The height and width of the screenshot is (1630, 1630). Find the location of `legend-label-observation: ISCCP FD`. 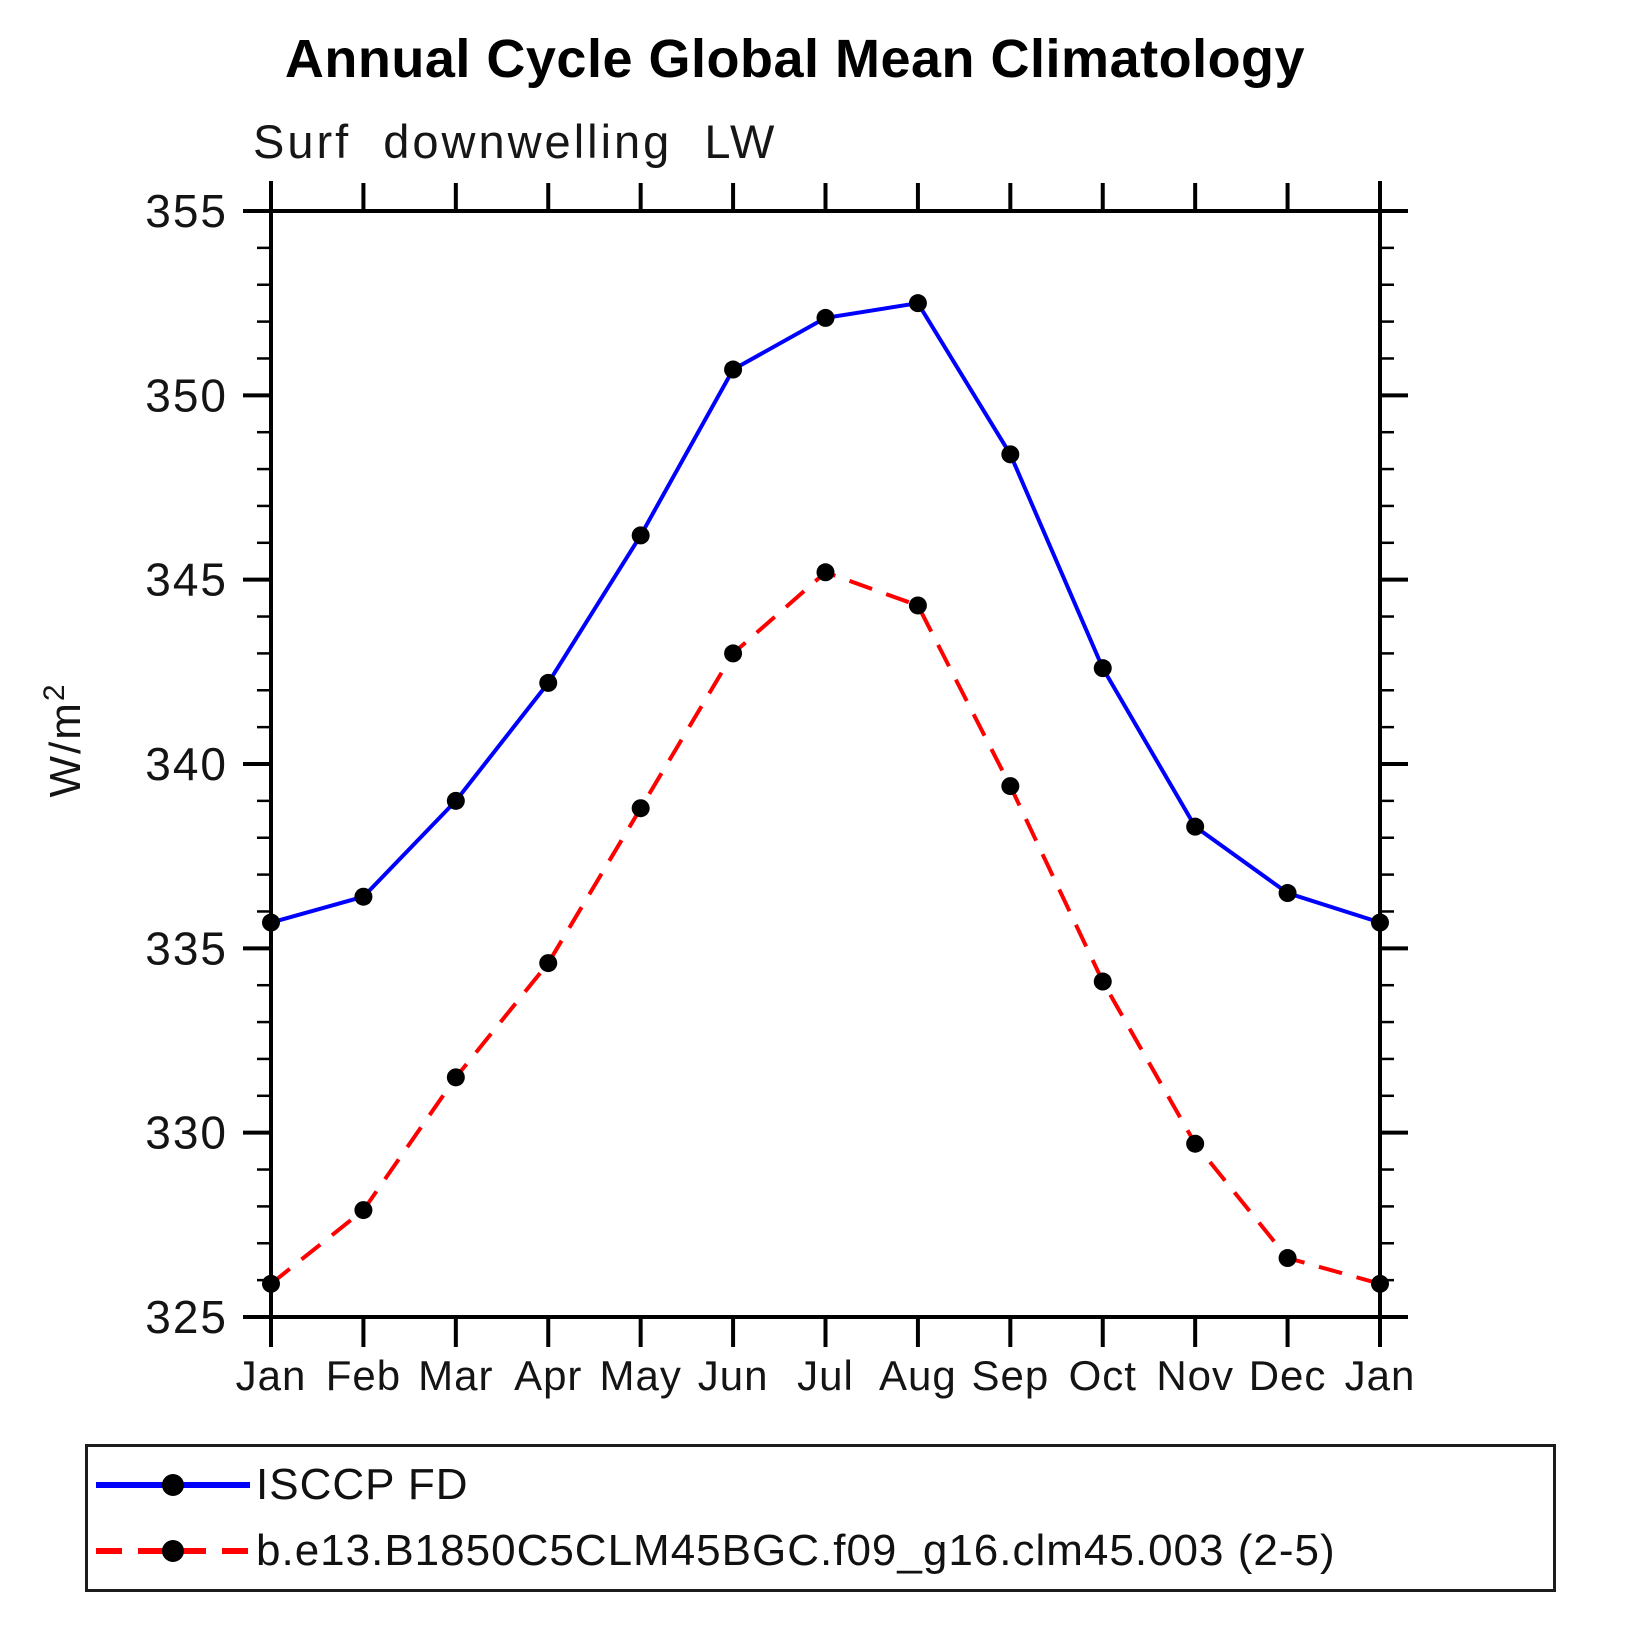

legend-label-observation: ISCCP FD is located at coordinates (362, 1484).